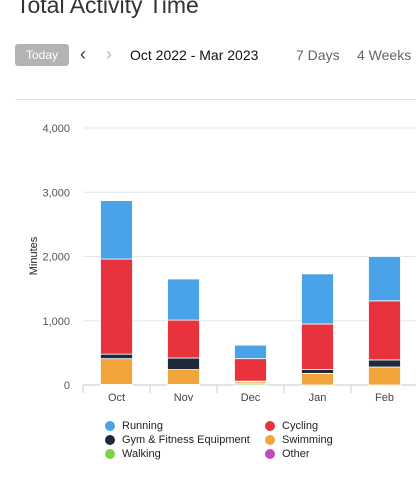  What do you see at coordinates (335, 453) in the screenshot?
I see `legend-item-other: Other` at bounding box center [335, 453].